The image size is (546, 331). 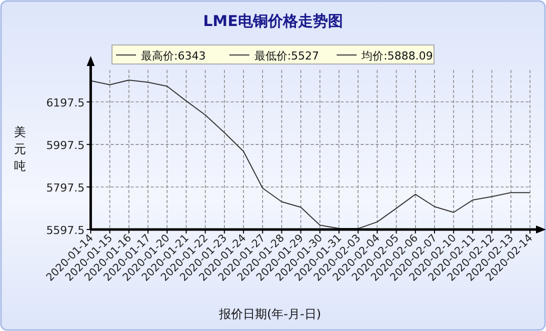 What do you see at coordinates (65, 230) in the screenshot?
I see `y-tick-label: 5597.5` at bounding box center [65, 230].